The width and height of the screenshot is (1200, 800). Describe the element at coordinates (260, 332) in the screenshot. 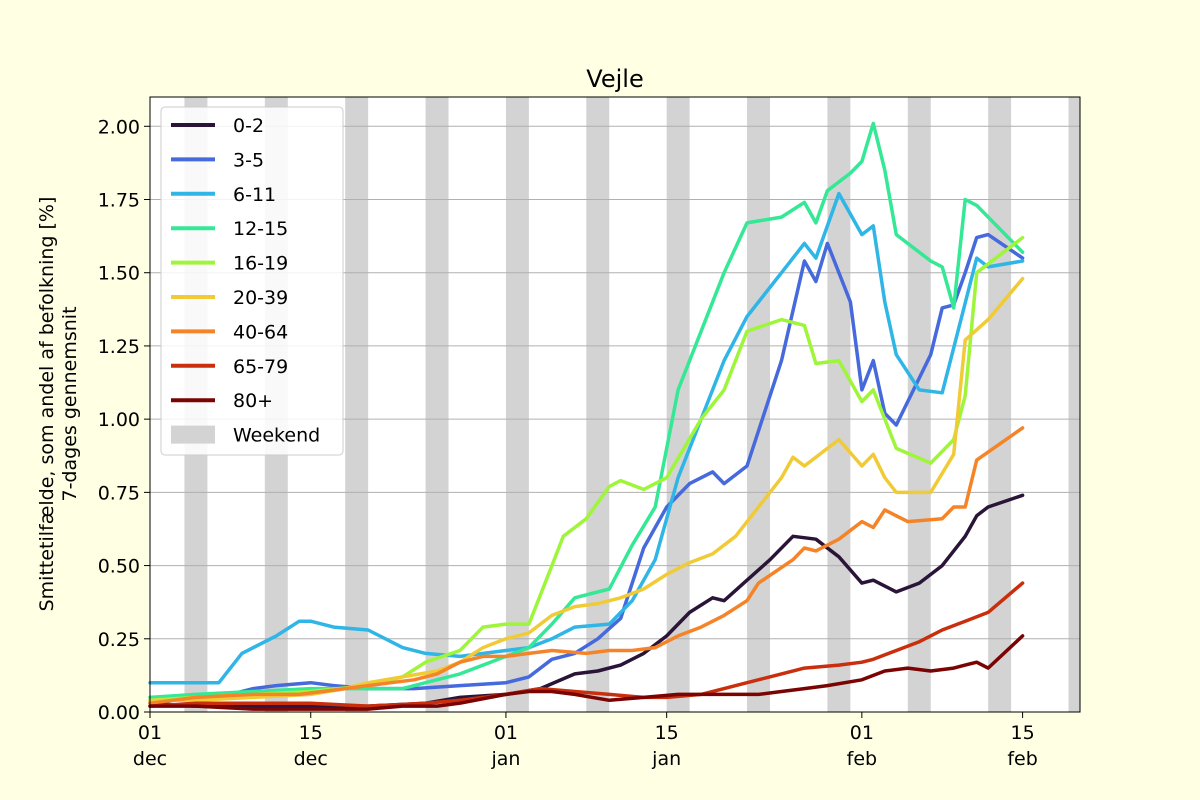

I see `legend-label: 40-64` at that location.